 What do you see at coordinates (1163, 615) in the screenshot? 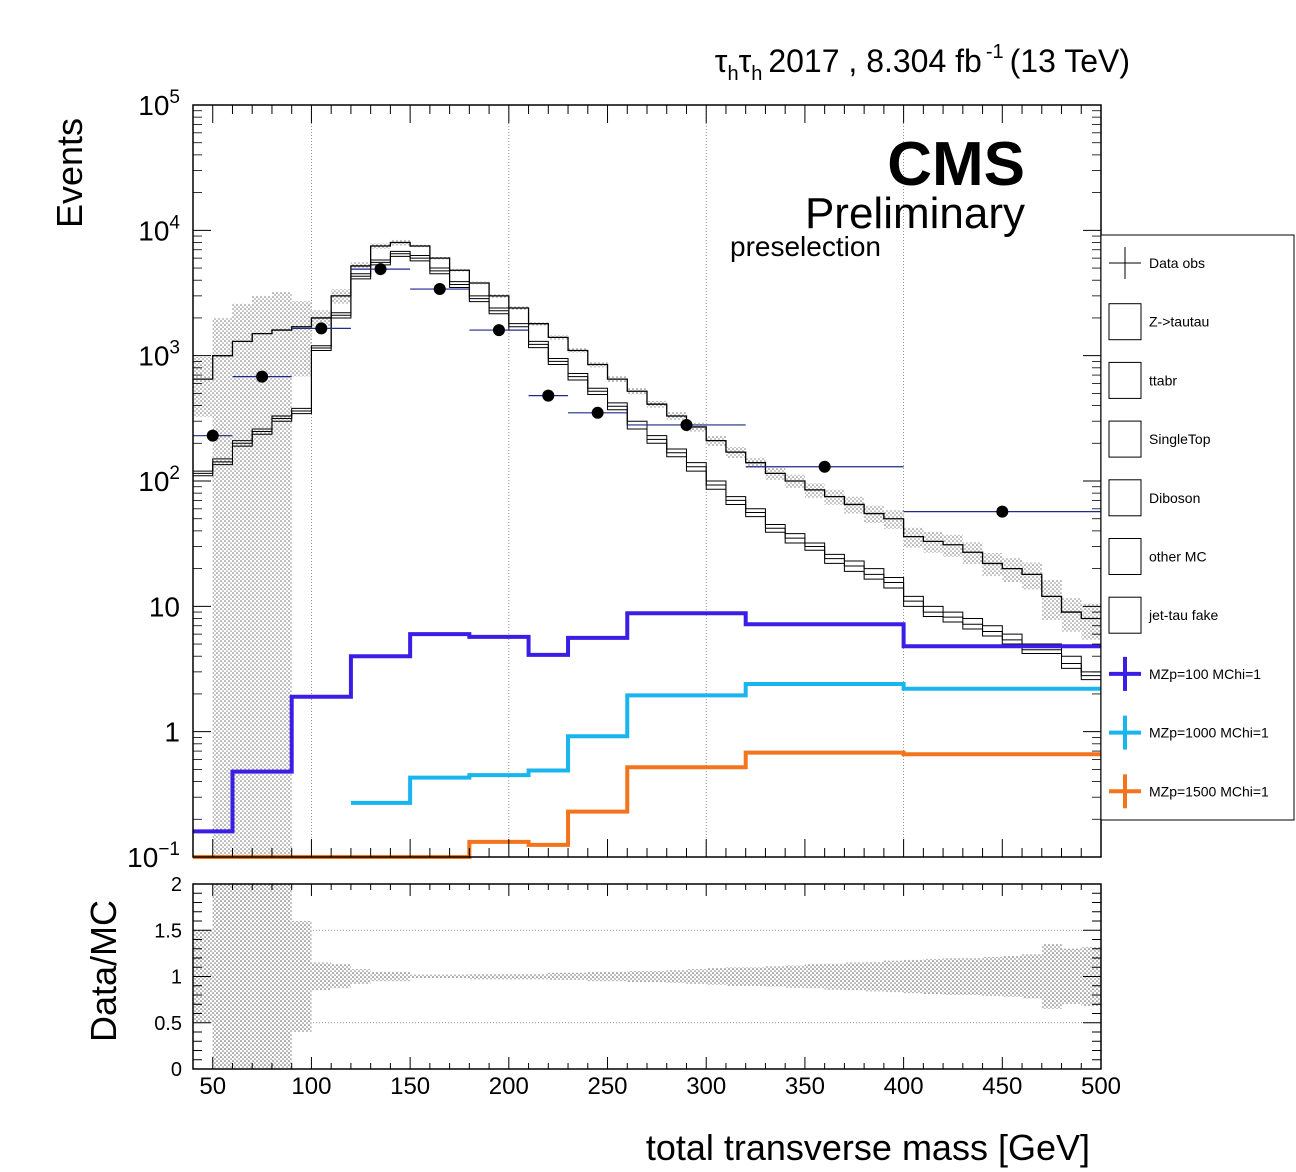
I see `legend-entry-jet-tau-fake: jet-tau fake` at bounding box center [1163, 615].